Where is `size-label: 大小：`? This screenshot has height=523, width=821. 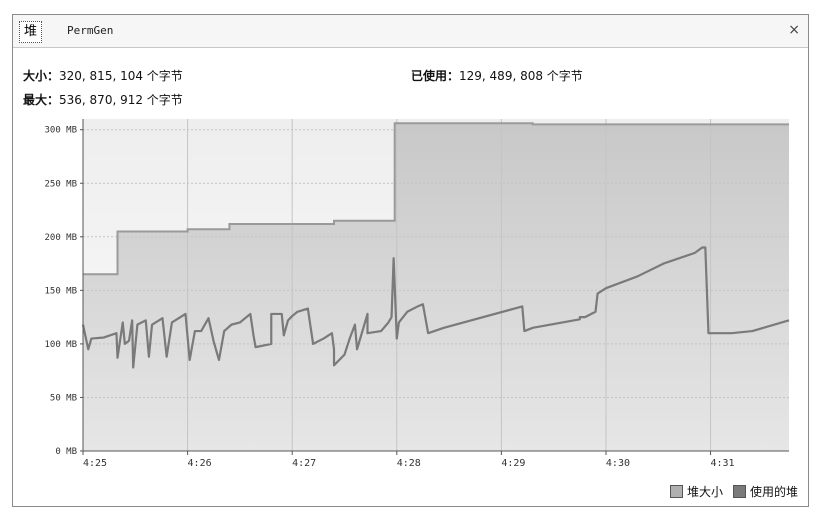
size-label: 大小： is located at coordinates (41, 76).